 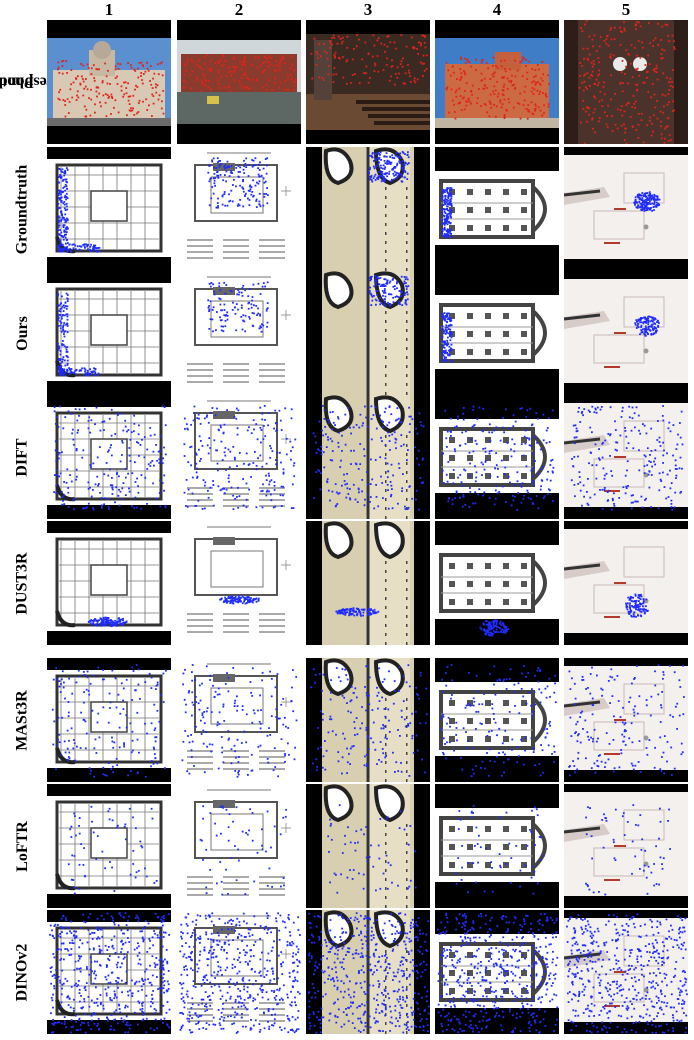 What do you see at coordinates (497, 9) in the screenshot?
I see `column-header-4: 4` at bounding box center [497, 9].